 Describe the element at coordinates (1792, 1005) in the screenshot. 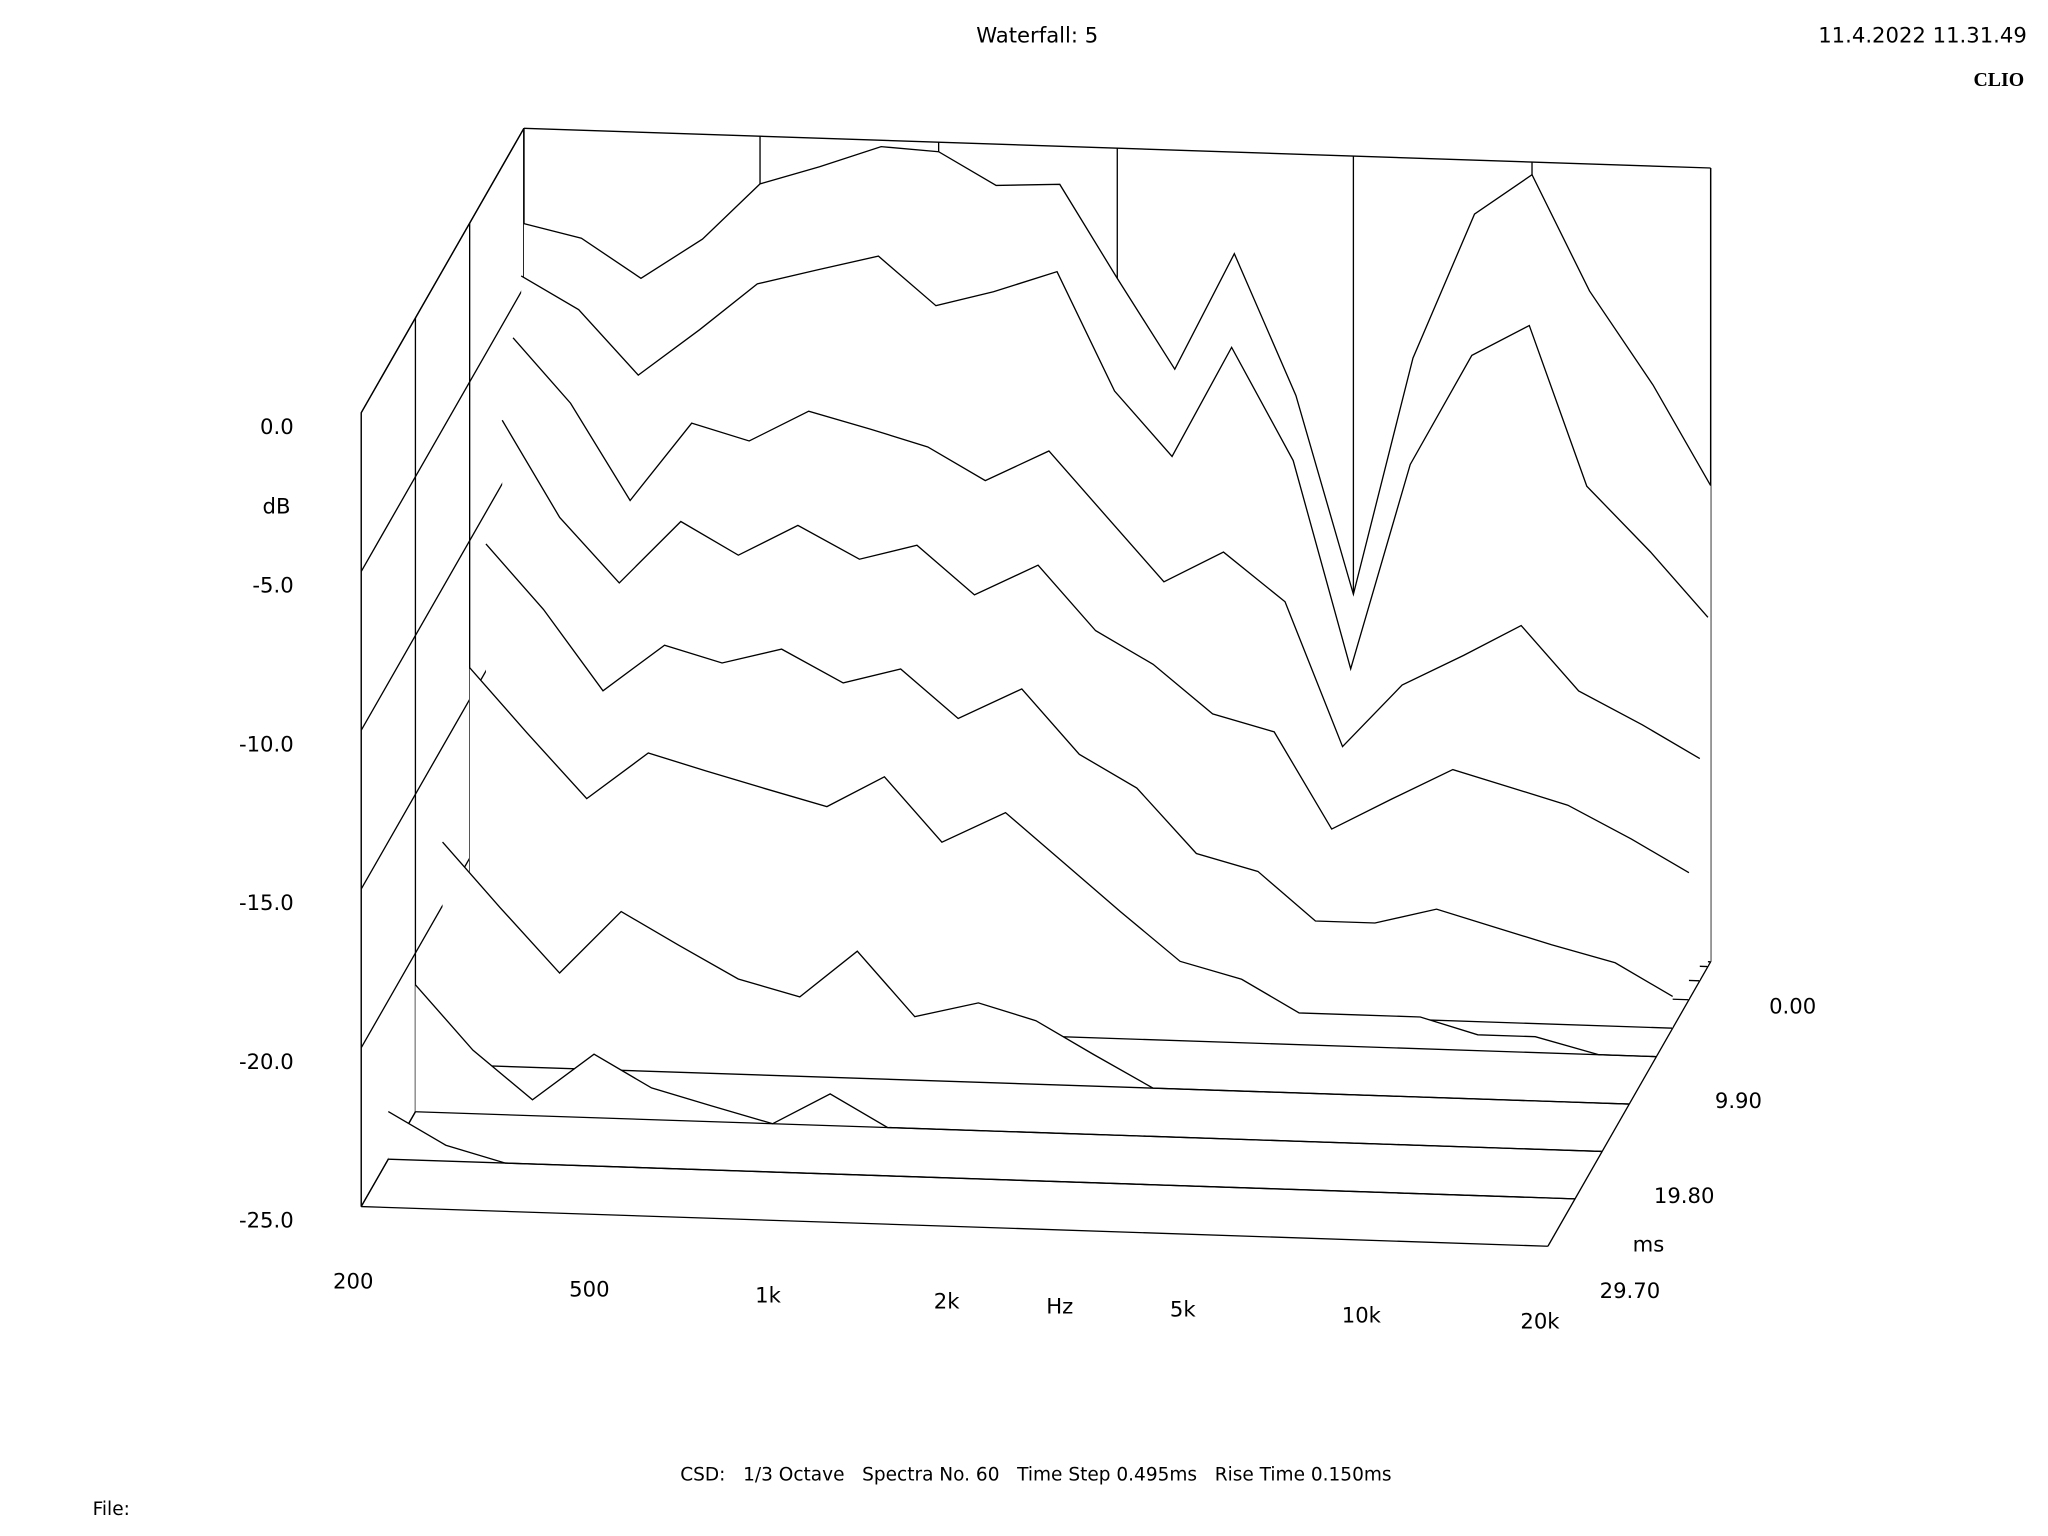

I see `z-tick-label: 0.00` at that location.